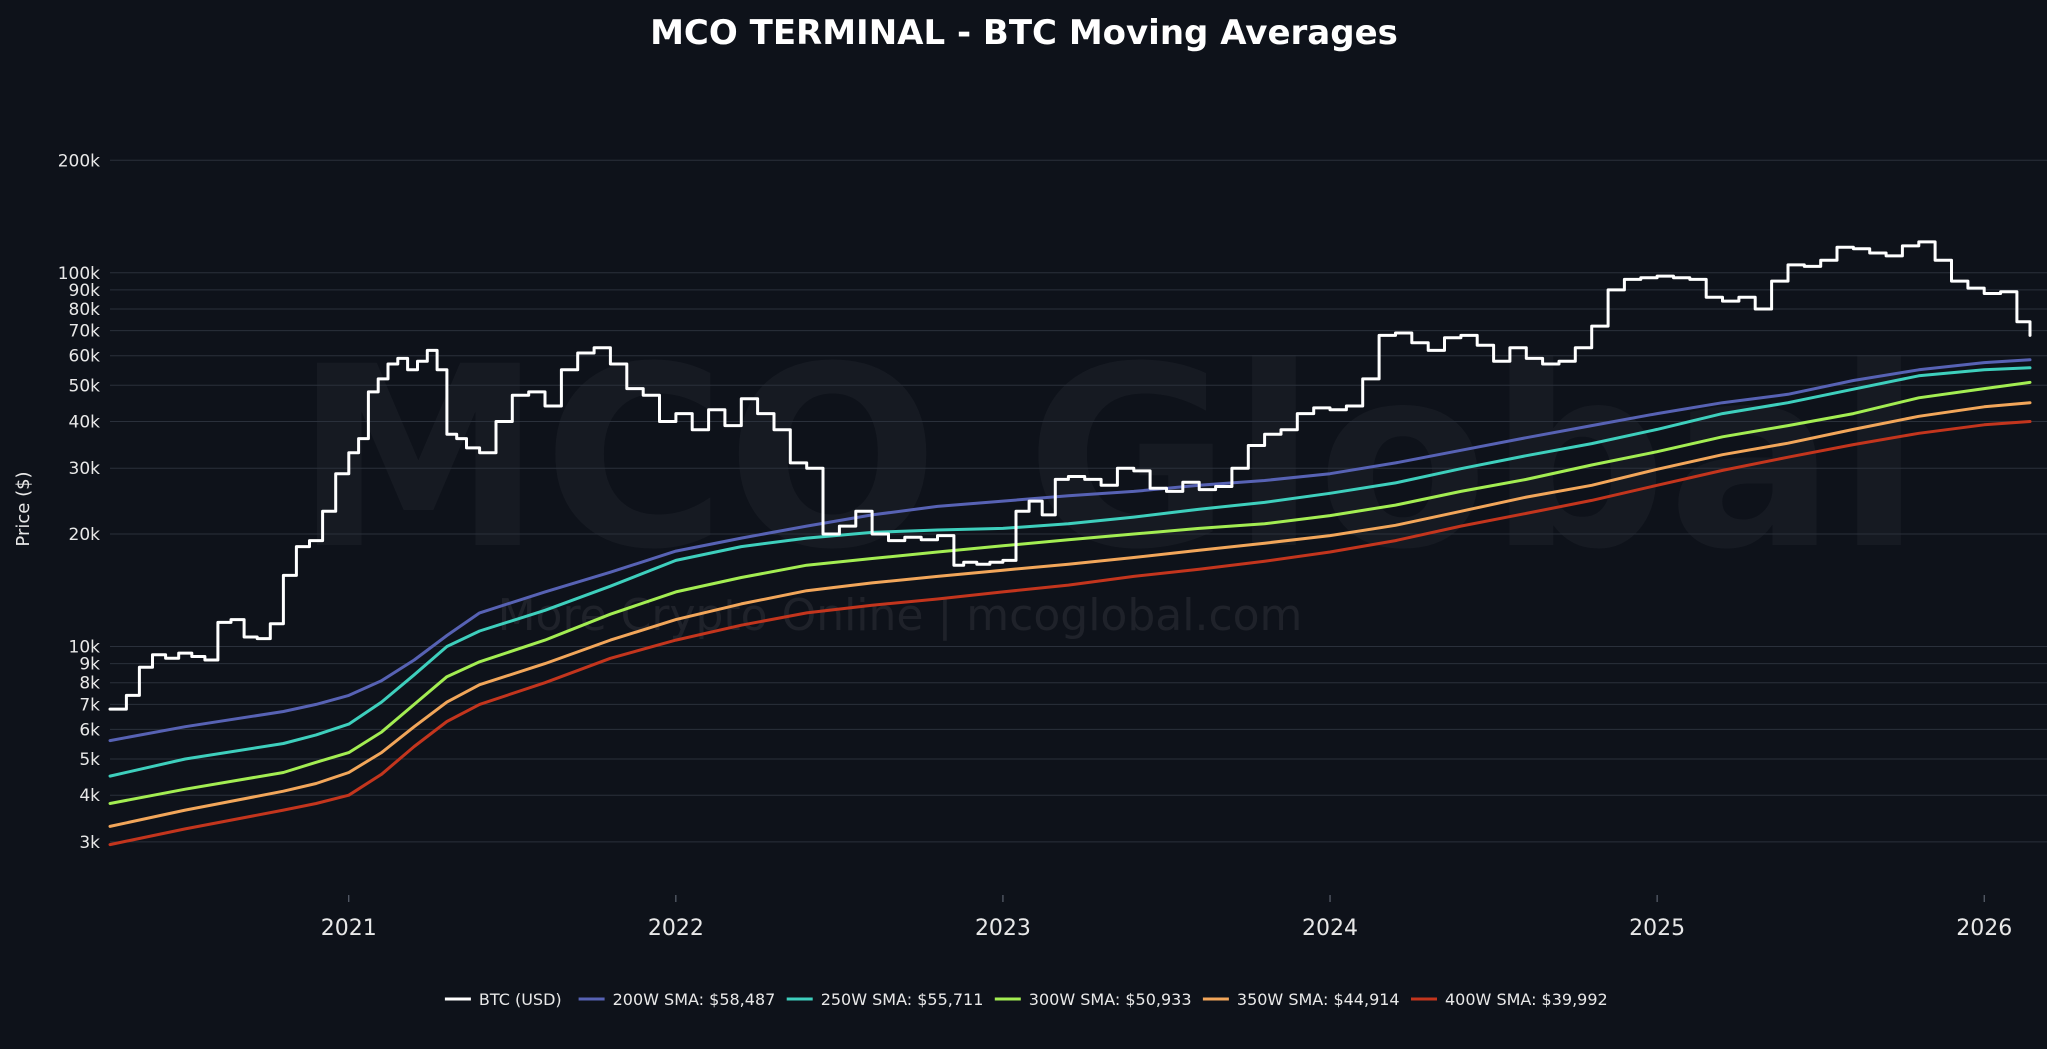 The image size is (2047, 1049). Describe the element at coordinates (89, 705) in the screenshot. I see `y-tick-label: 7k` at that location.